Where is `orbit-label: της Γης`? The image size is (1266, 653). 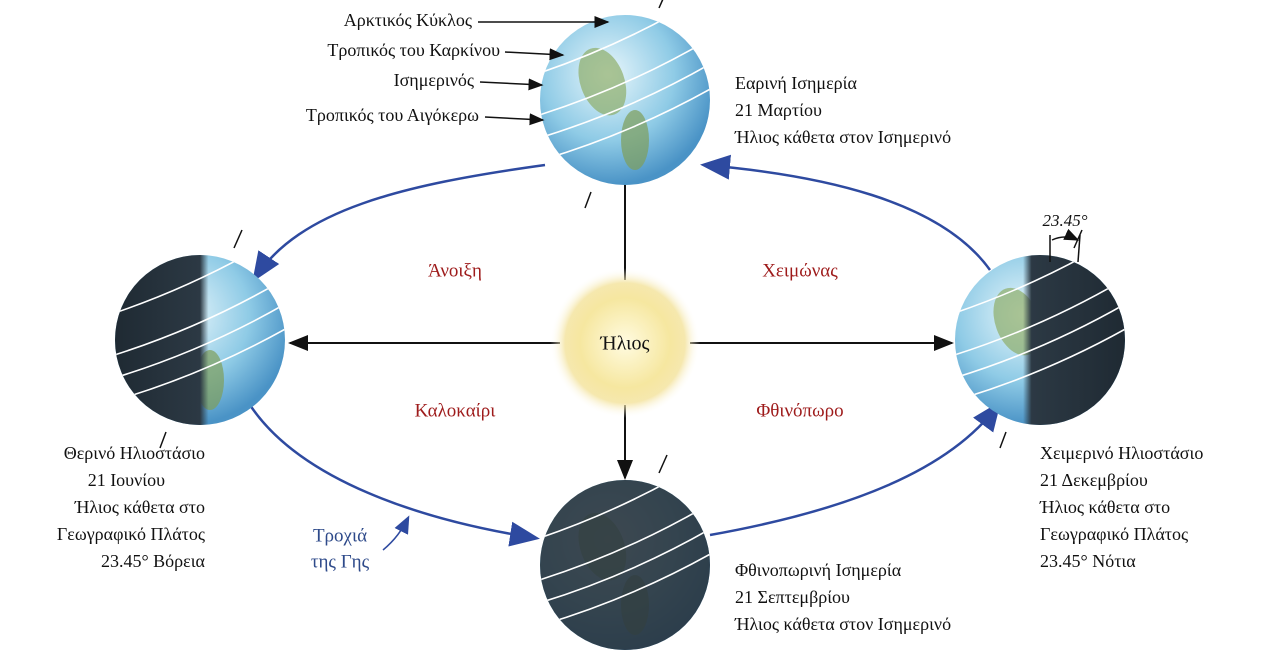 orbit-label: της Γης is located at coordinates (340, 561).